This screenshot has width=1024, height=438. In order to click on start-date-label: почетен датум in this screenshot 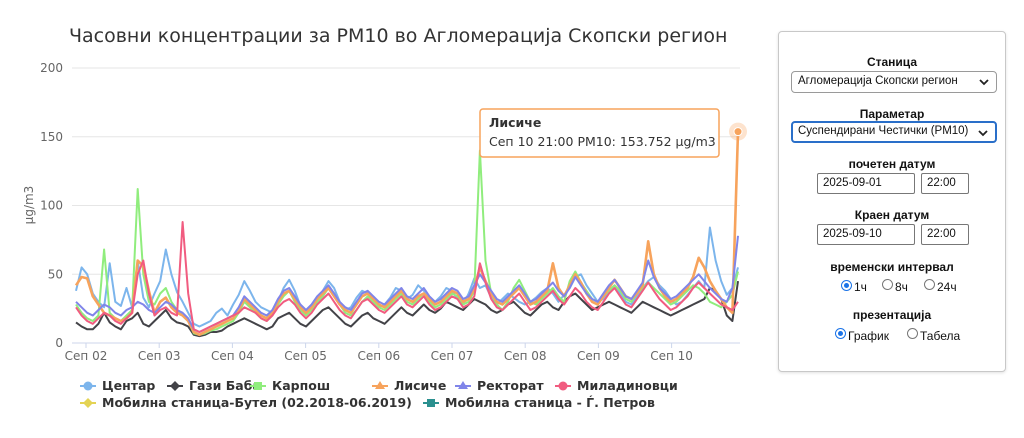, I will do `click(892, 164)`.